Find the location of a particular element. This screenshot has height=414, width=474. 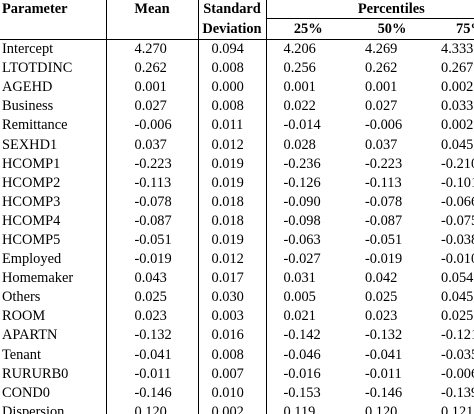

sd-cell: 0.016 is located at coordinates (232, 336).